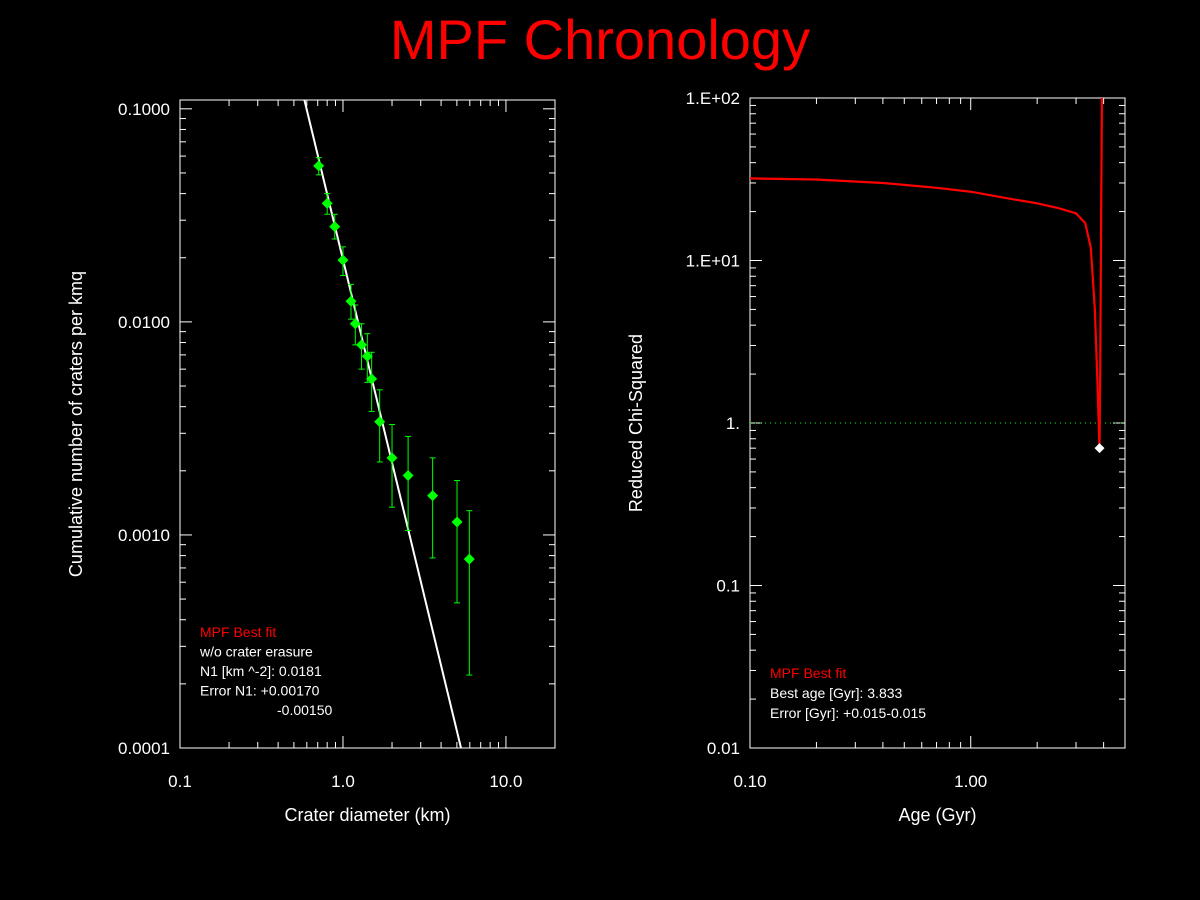 The height and width of the screenshot is (900, 1200). What do you see at coordinates (713, 98) in the screenshot?
I see `y-tick-label: 1.E+02` at bounding box center [713, 98].